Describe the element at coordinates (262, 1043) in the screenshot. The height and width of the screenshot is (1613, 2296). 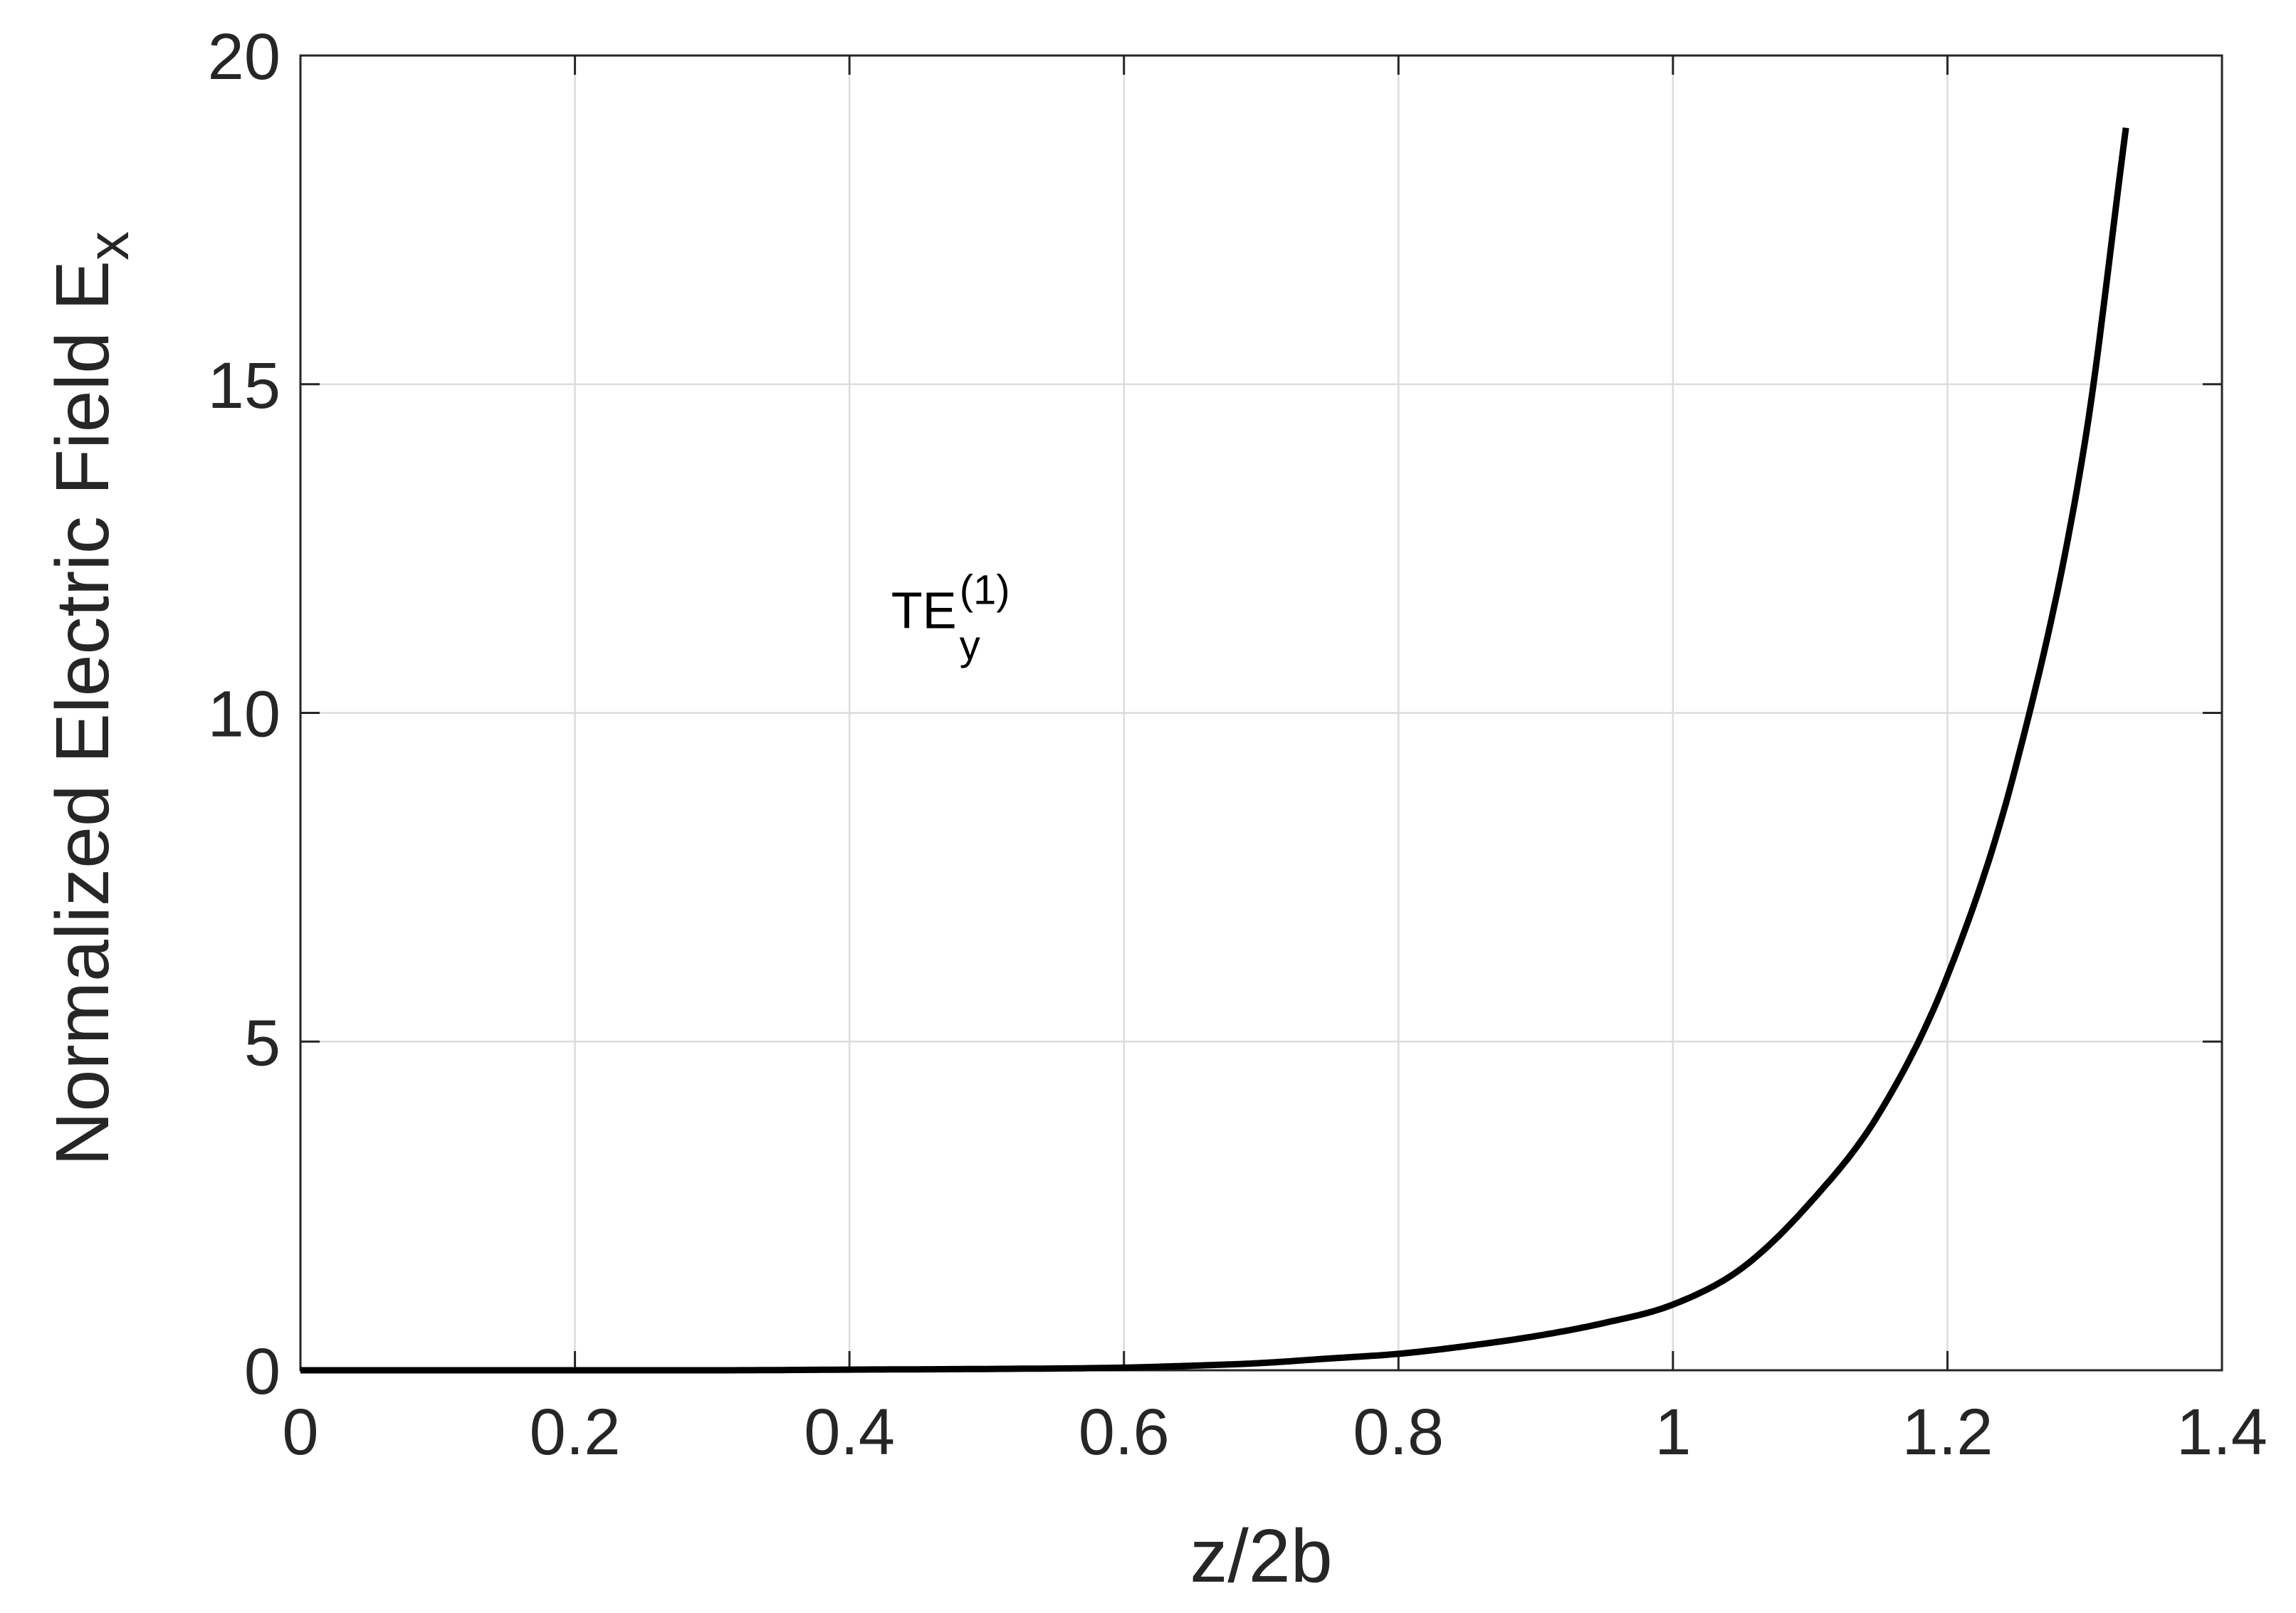
I see `y-tick-label: 5` at that location.